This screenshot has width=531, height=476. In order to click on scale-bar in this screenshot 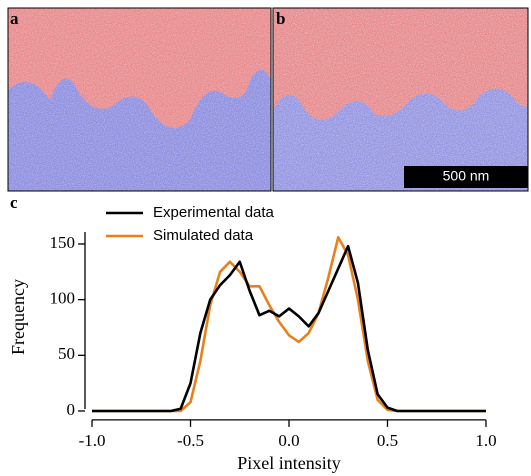, I will do `click(466, 177)`.